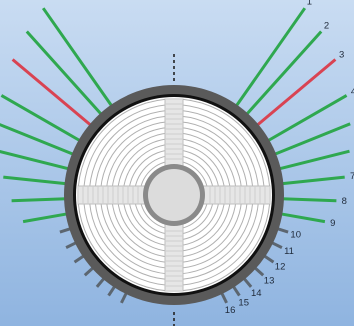 The width and height of the screenshot is (354, 326). What do you see at coordinates (295, 235) in the screenshot?
I see `line-label-10: 10` at bounding box center [295, 235].